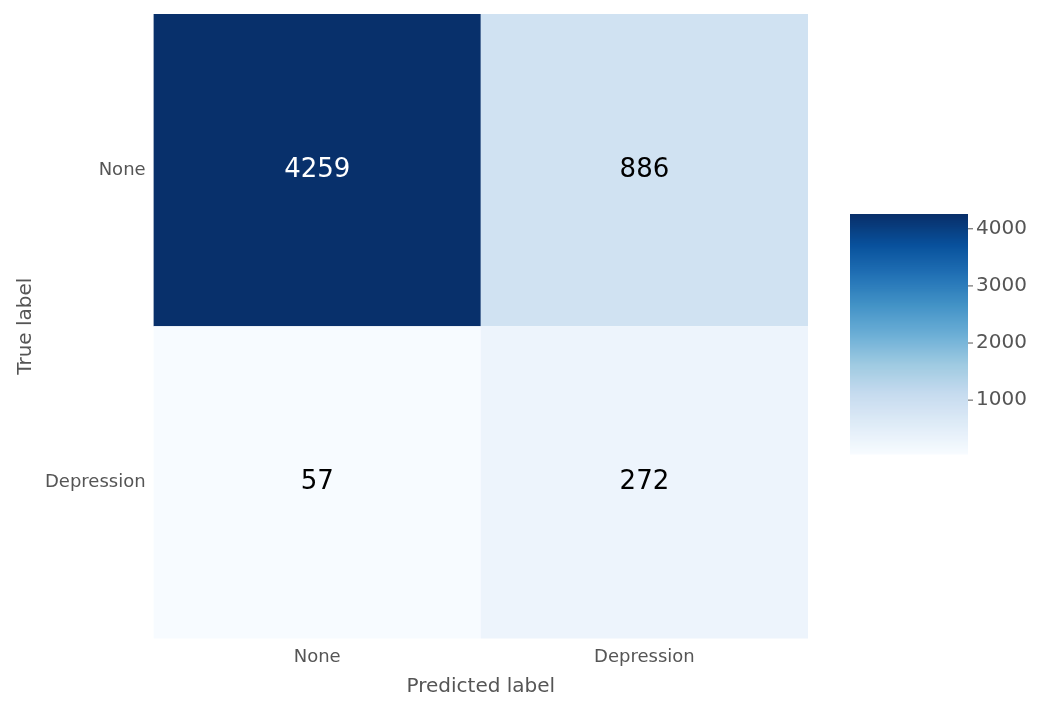 This screenshot has width=1053, height=711. What do you see at coordinates (644, 480) in the screenshot?
I see `data-label: 272` at bounding box center [644, 480].